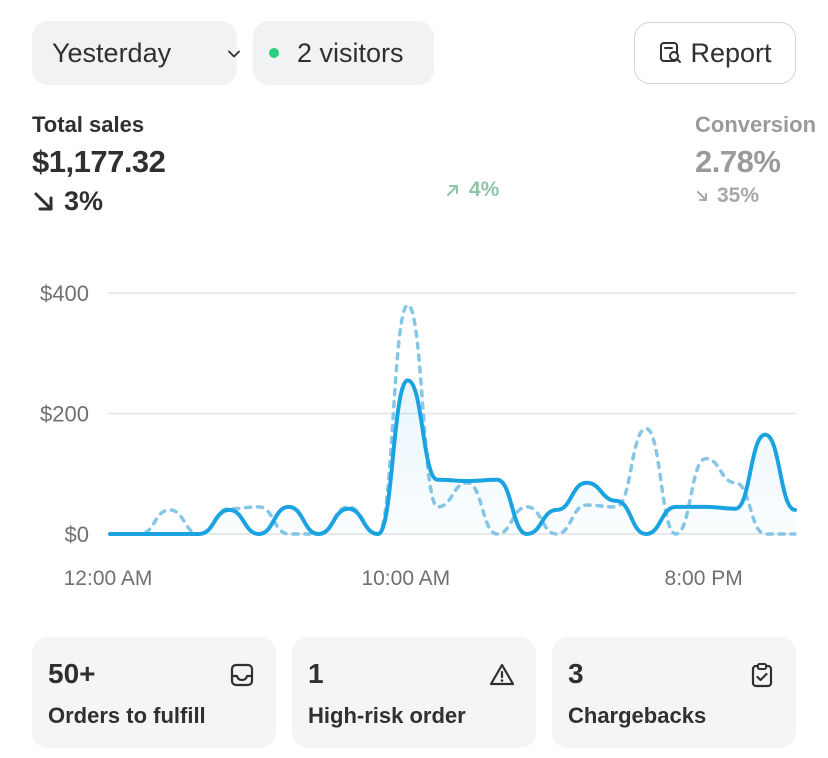  Describe the element at coordinates (88, 124) in the screenshot. I see `metric-label: Total sales` at that location.